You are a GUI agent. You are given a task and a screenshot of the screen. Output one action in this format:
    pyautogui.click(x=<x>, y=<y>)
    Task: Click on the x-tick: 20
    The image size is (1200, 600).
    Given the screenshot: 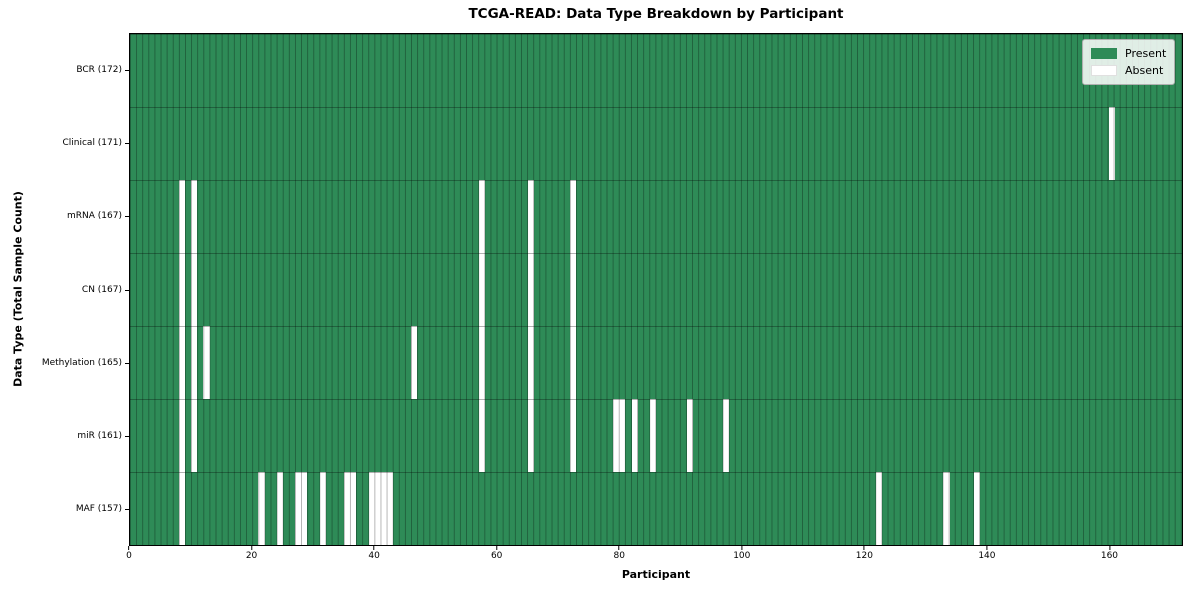 What is the action you would take?
    pyautogui.click(x=251, y=553)
    